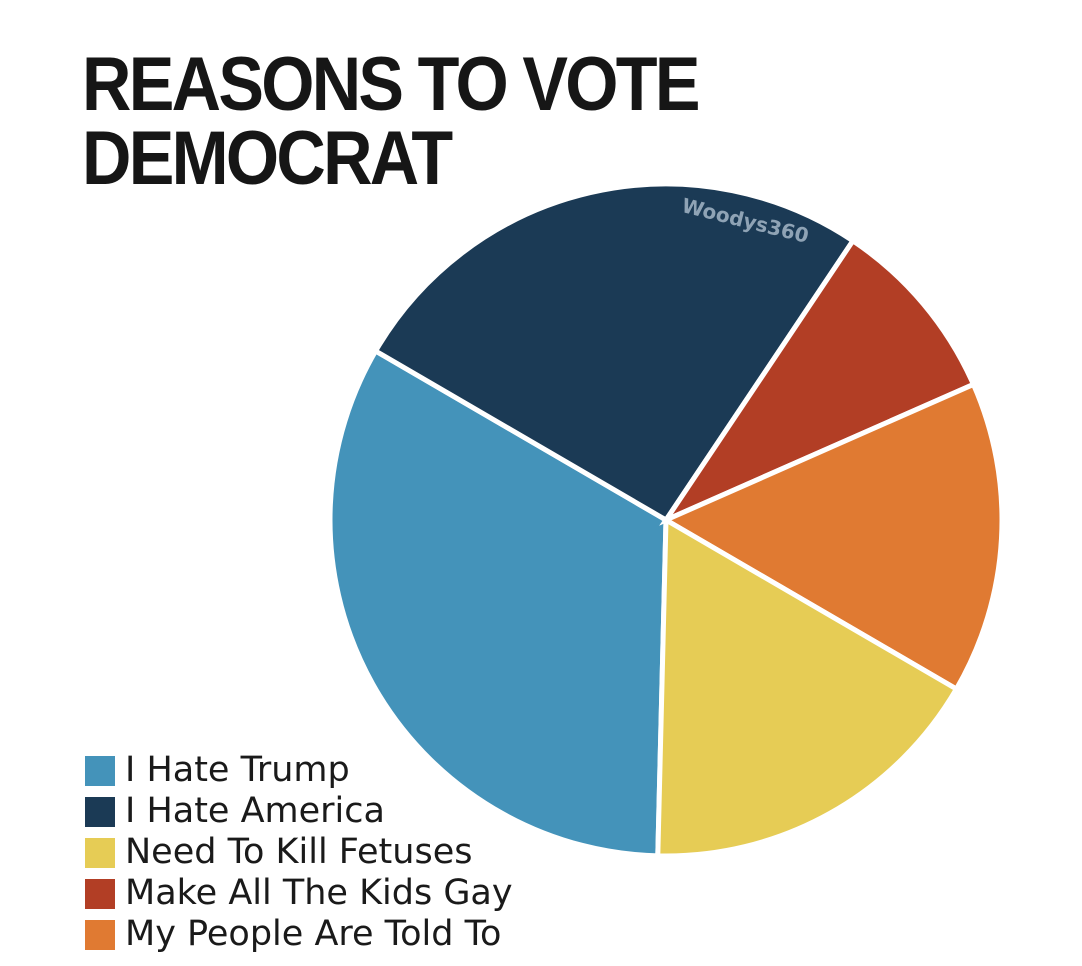  What do you see at coordinates (313, 934) in the screenshot?
I see `legend-label: My People Are Told To` at bounding box center [313, 934].